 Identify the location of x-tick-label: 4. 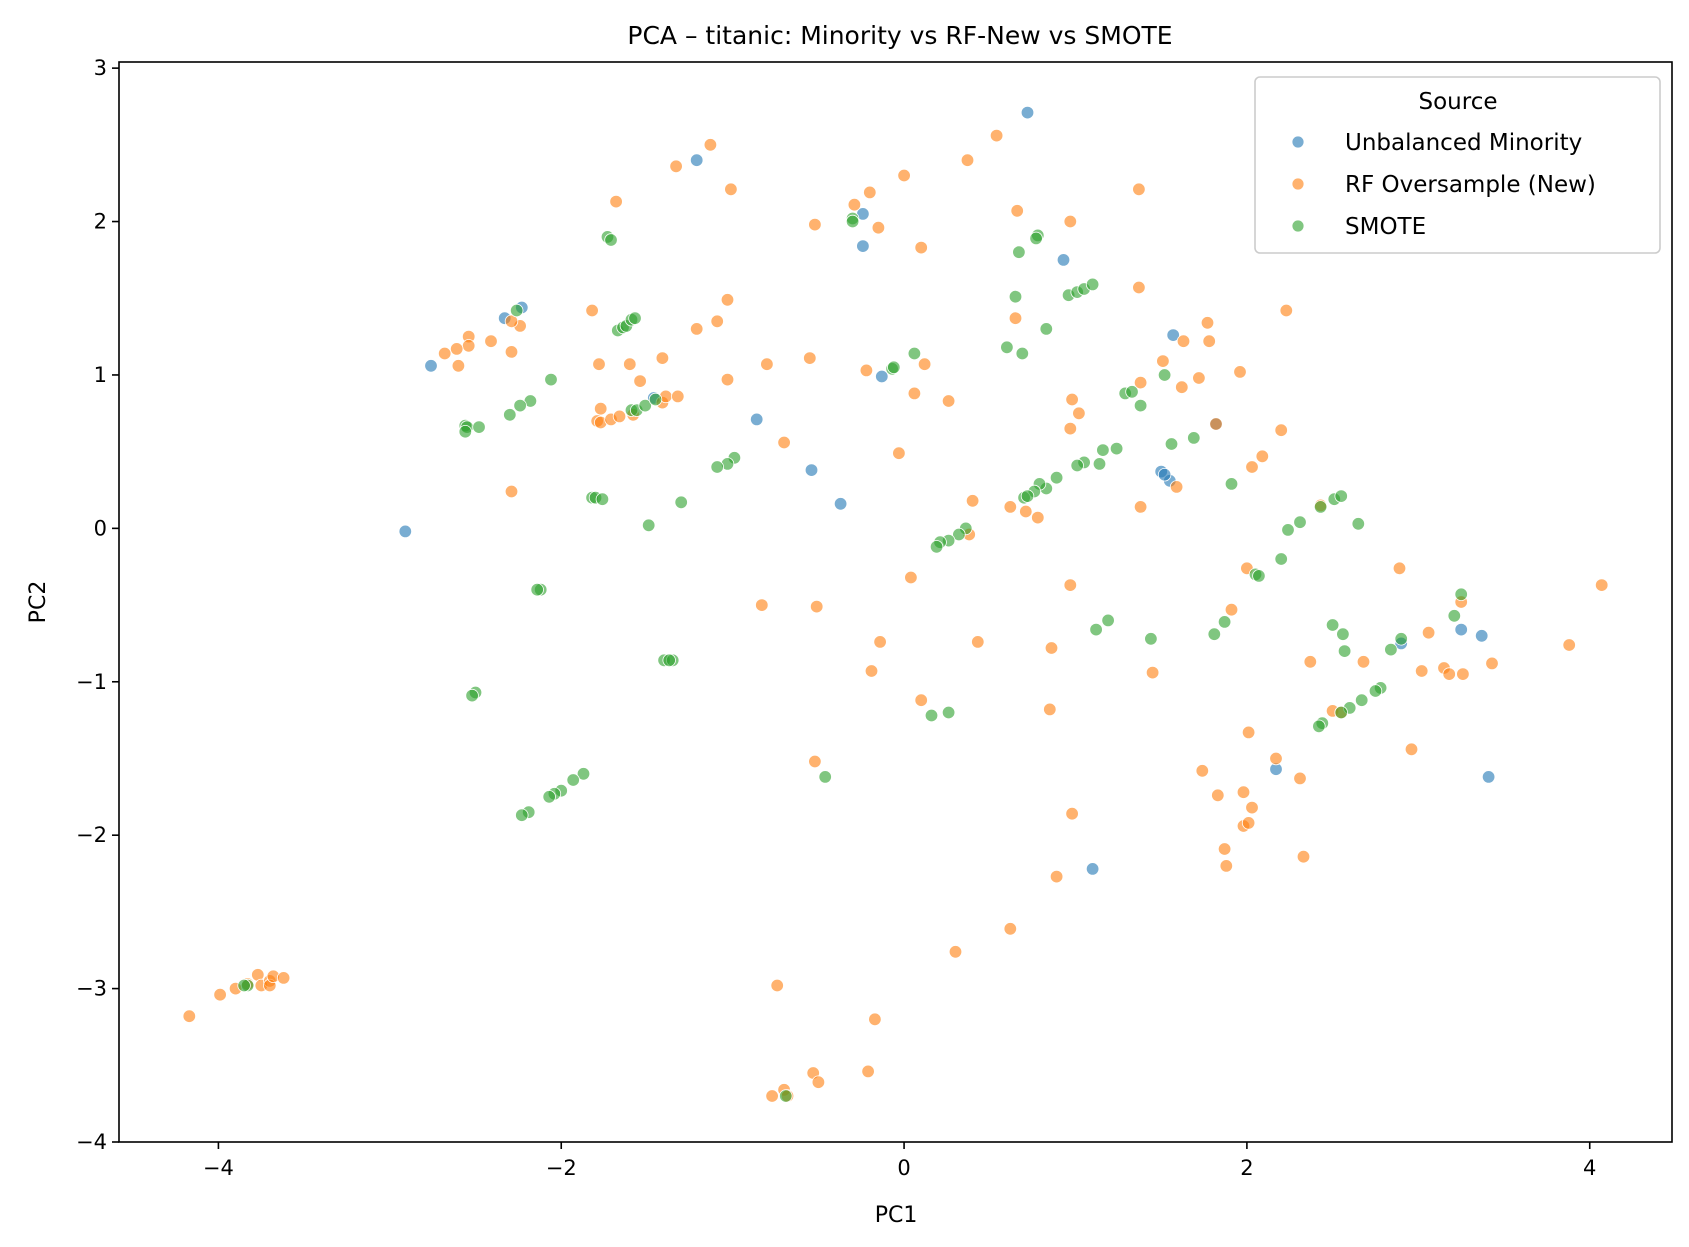
(1589, 1168).